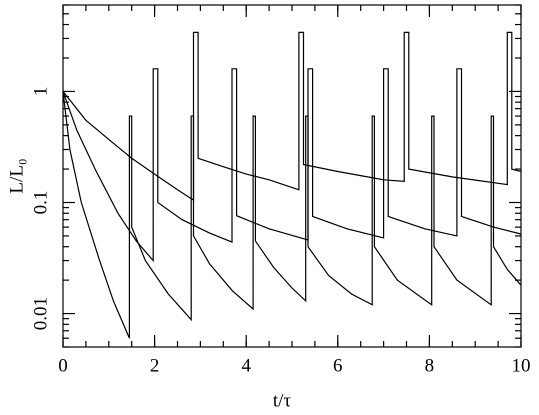  I want to click on y-tick-label: 1, so click(40, 92).